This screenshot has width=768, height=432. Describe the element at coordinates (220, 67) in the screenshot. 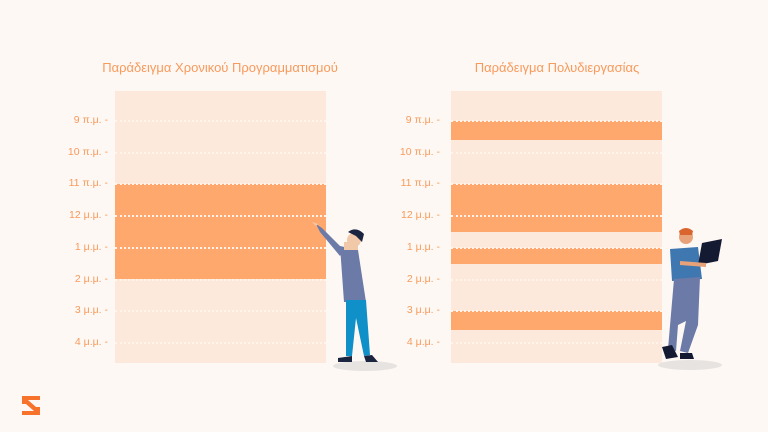

I see `left-title: Παράδειγμα Χρονικού Προγραμματισμού` at that location.